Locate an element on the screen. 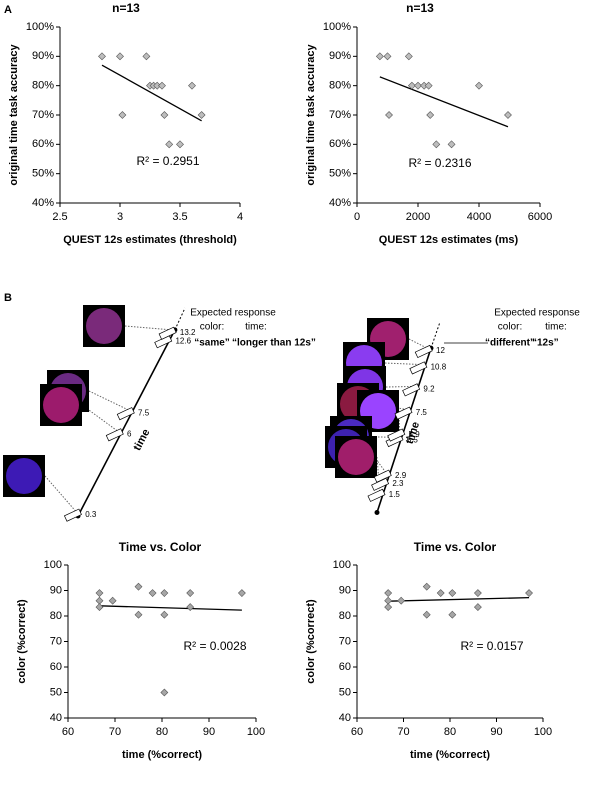  x-tick-label: 3.5 is located at coordinates (179, 217).